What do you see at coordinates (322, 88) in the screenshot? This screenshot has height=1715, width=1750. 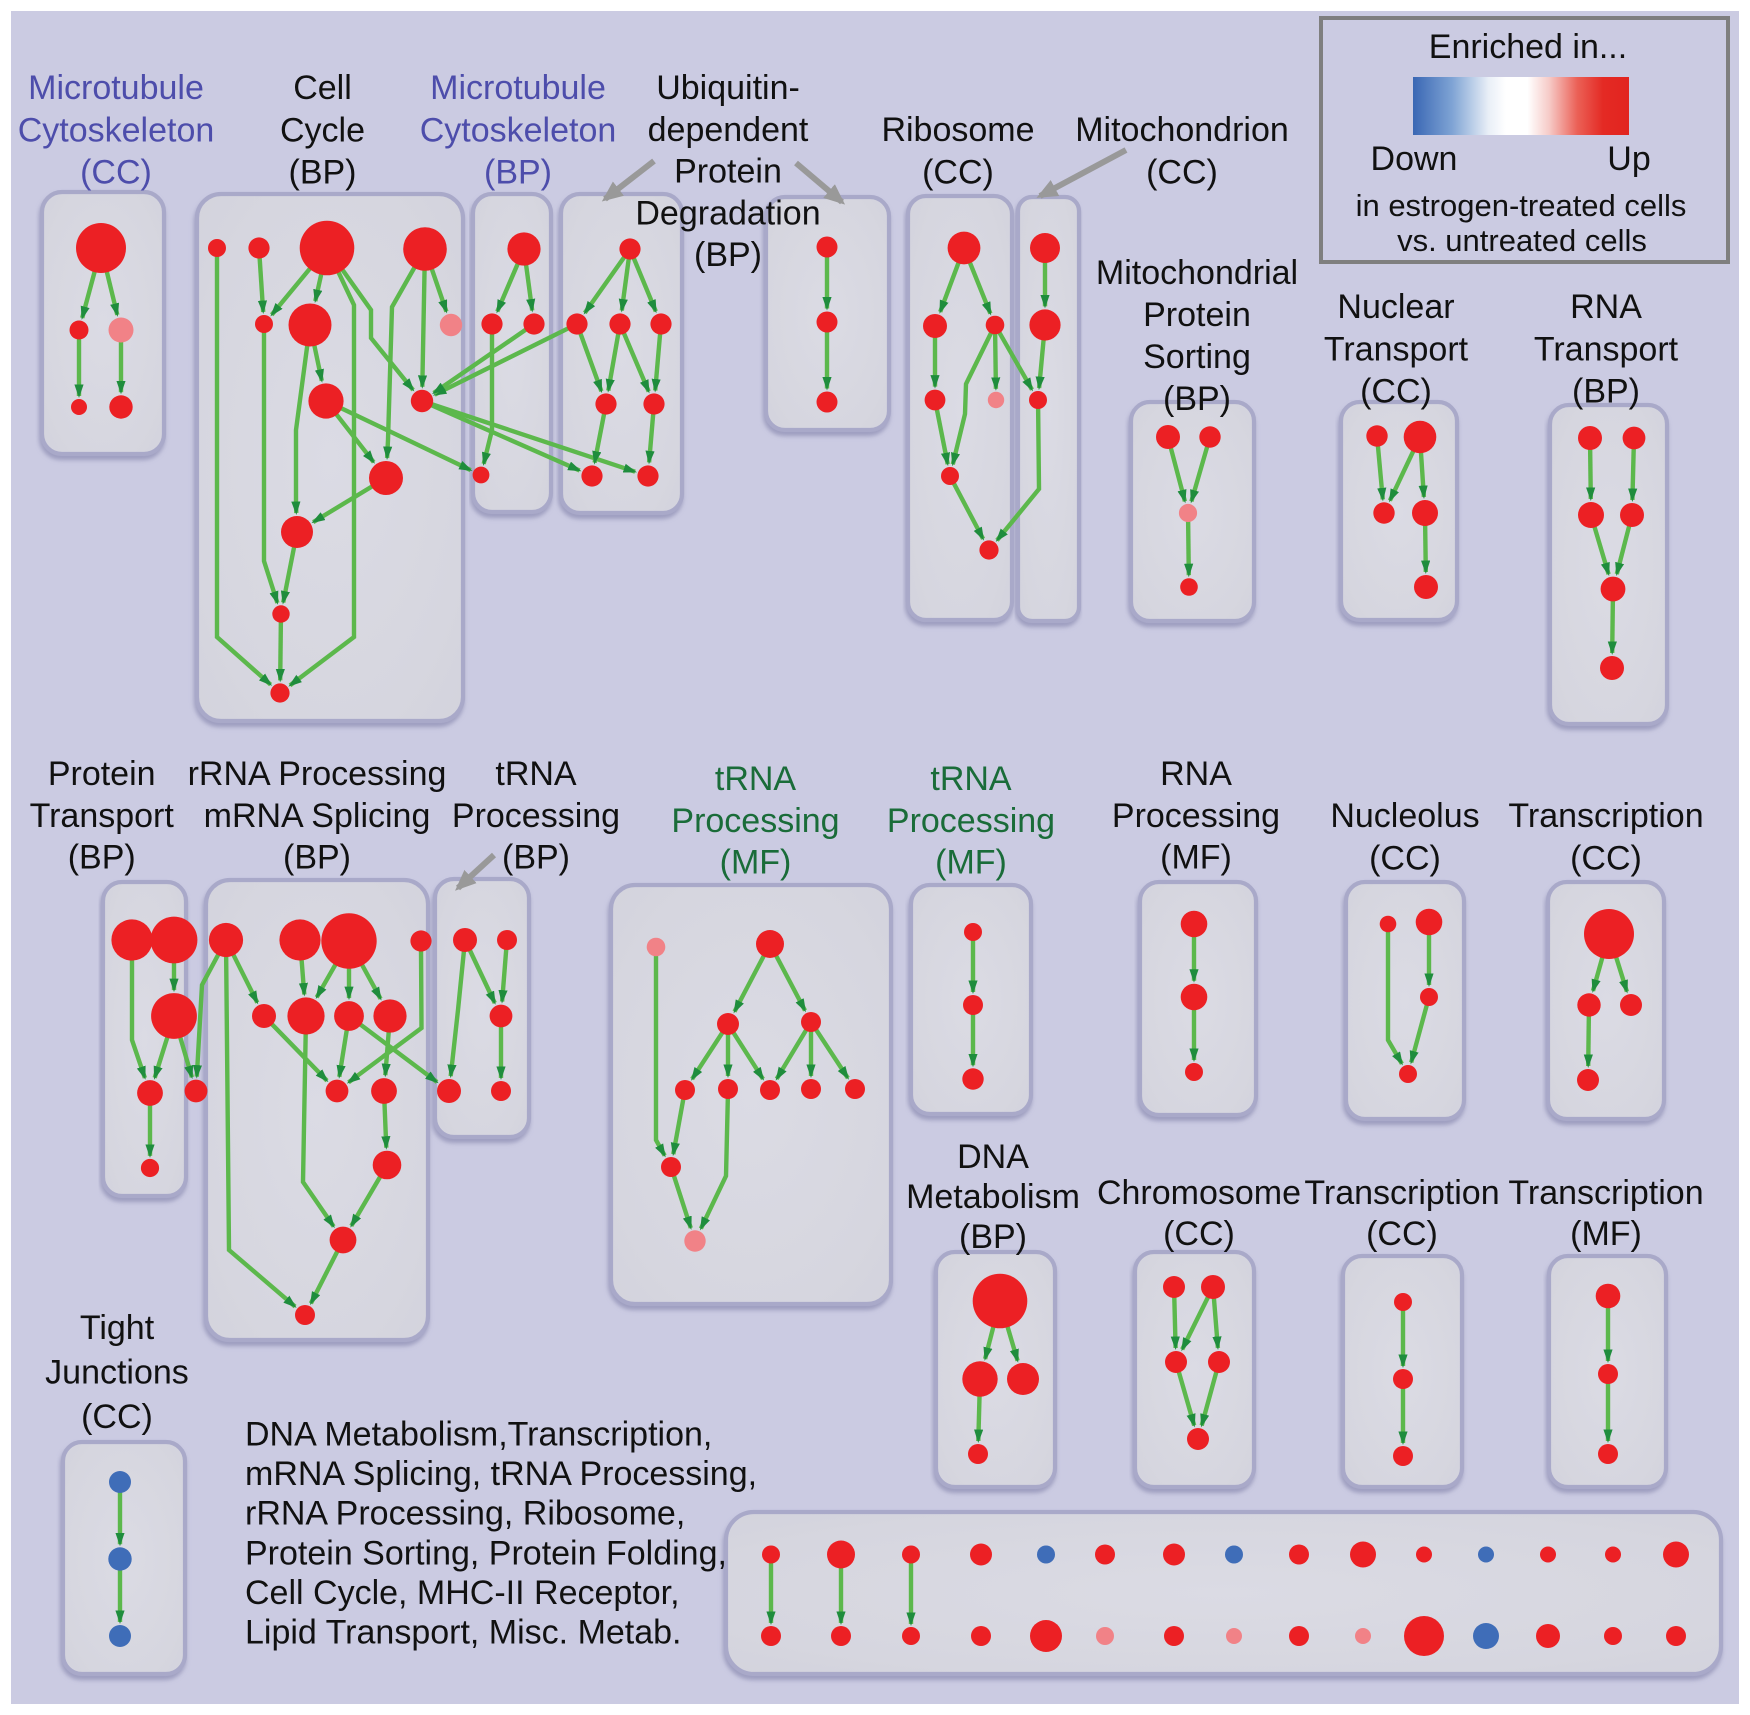 I see `svg-text: Cell` at bounding box center [322, 88].